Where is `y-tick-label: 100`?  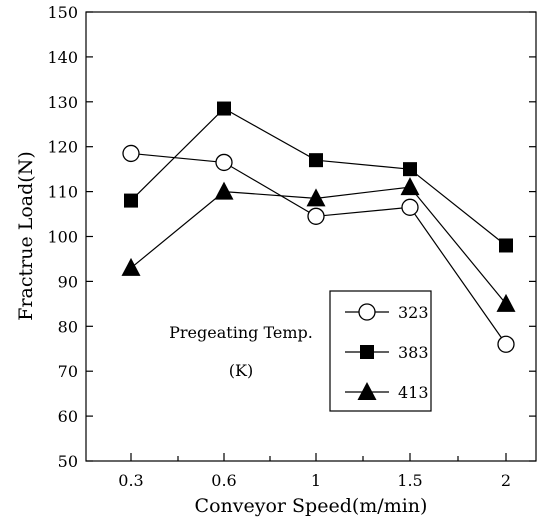 y-tick-label: 100 is located at coordinates (62, 237).